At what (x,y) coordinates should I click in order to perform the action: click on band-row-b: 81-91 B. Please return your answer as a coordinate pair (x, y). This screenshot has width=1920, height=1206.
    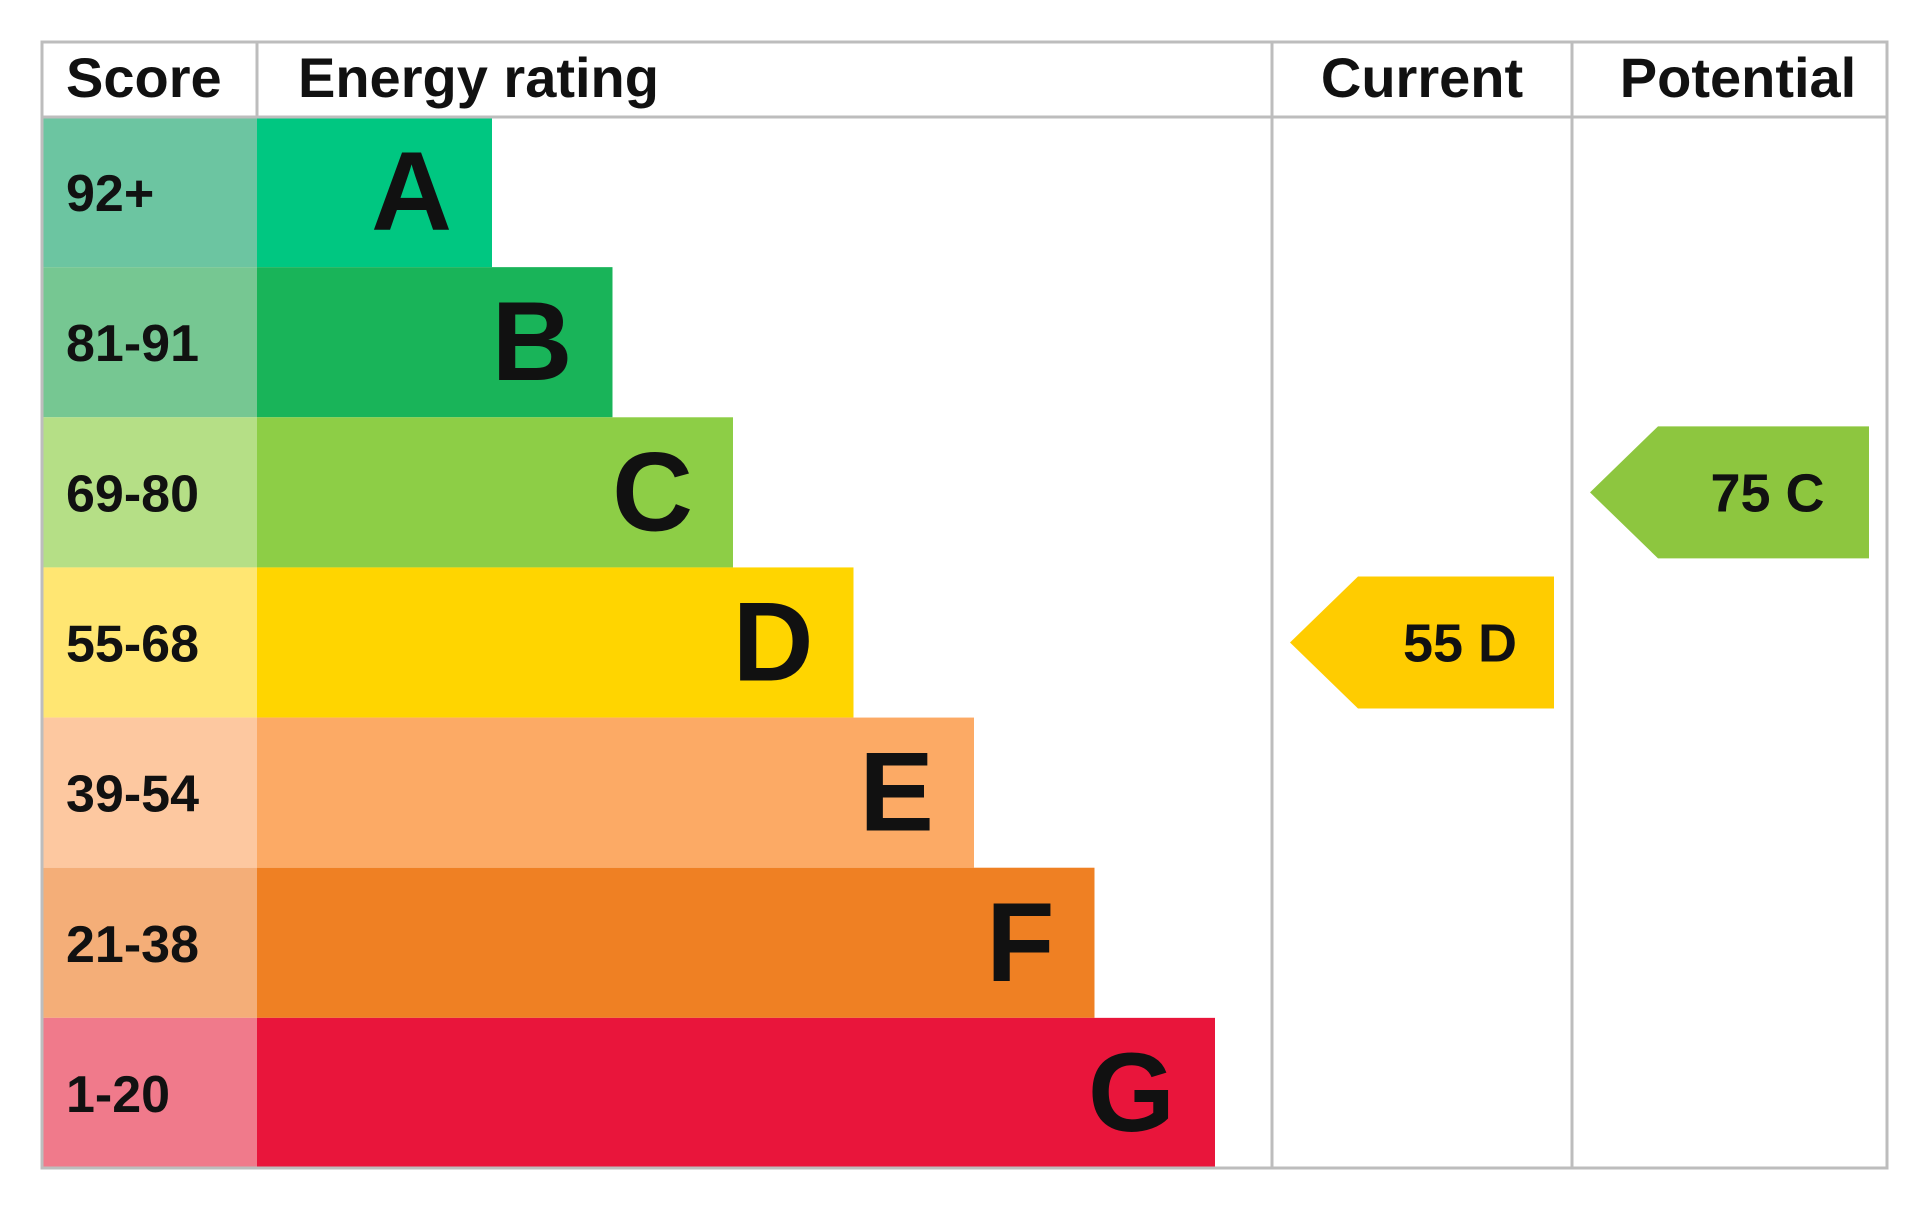
    Looking at the image, I should click on (327, 342).